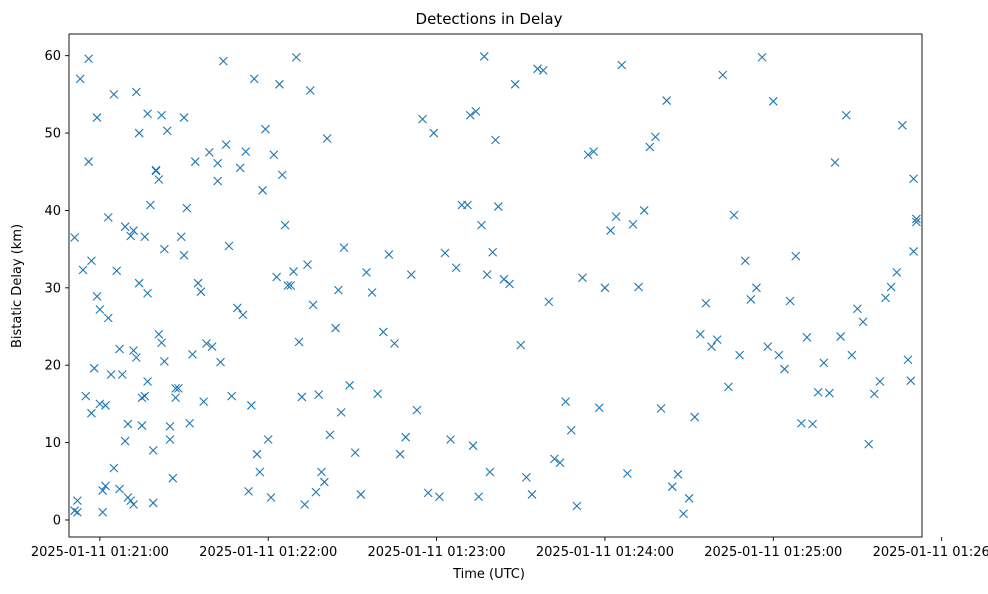 Image resolution: width=988 pixels, height=594 pixels. What do you see at coordinates (268, 552) in the screenshot?
I see `x-tick-label: 2025-01-11 01:22:00` at bounding box center [268, 552].